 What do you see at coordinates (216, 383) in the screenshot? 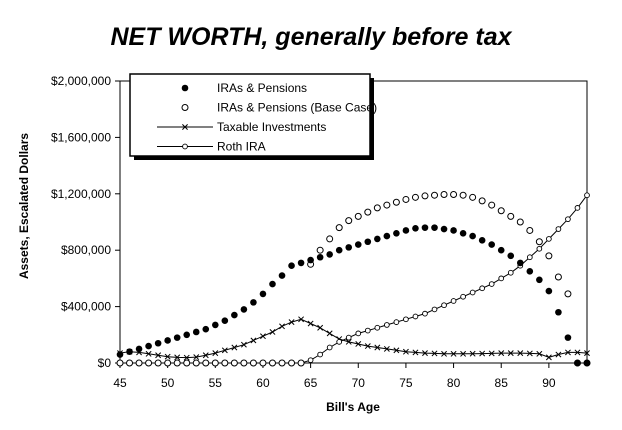
I see `x-tick-label: 55` at bounding box center [216, 383].